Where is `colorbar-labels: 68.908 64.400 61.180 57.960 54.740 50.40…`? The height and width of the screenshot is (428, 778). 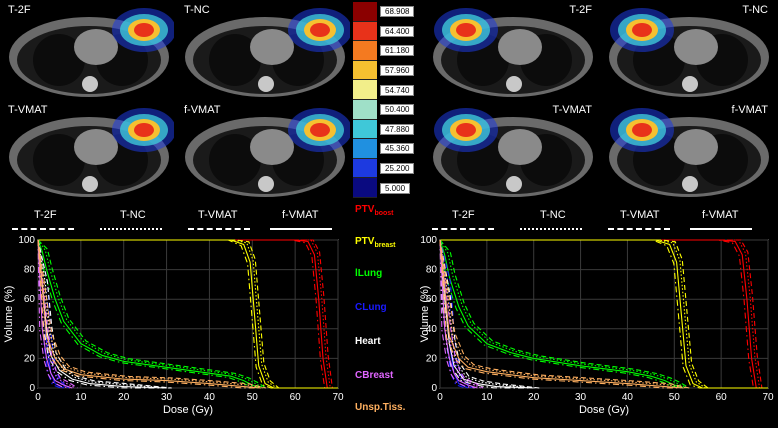
colorbar-labels: 68.908 64.400 61.180 57.960 54.740 50.40… is located at coordinates (400, 100).